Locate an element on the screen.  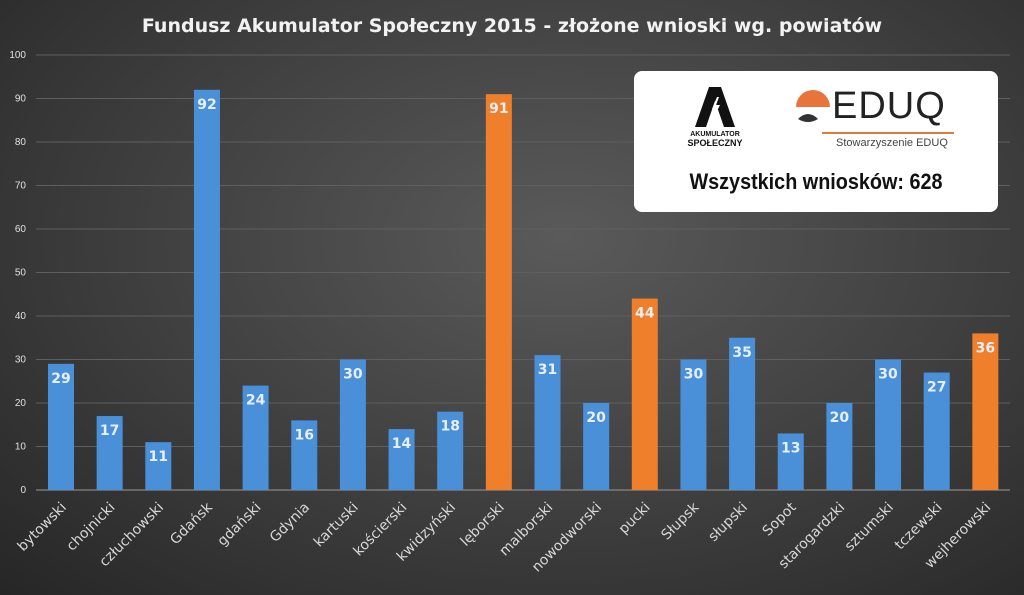
total-applications: Wszystkich wniosków: 628 is located at coordinates (816, 181).